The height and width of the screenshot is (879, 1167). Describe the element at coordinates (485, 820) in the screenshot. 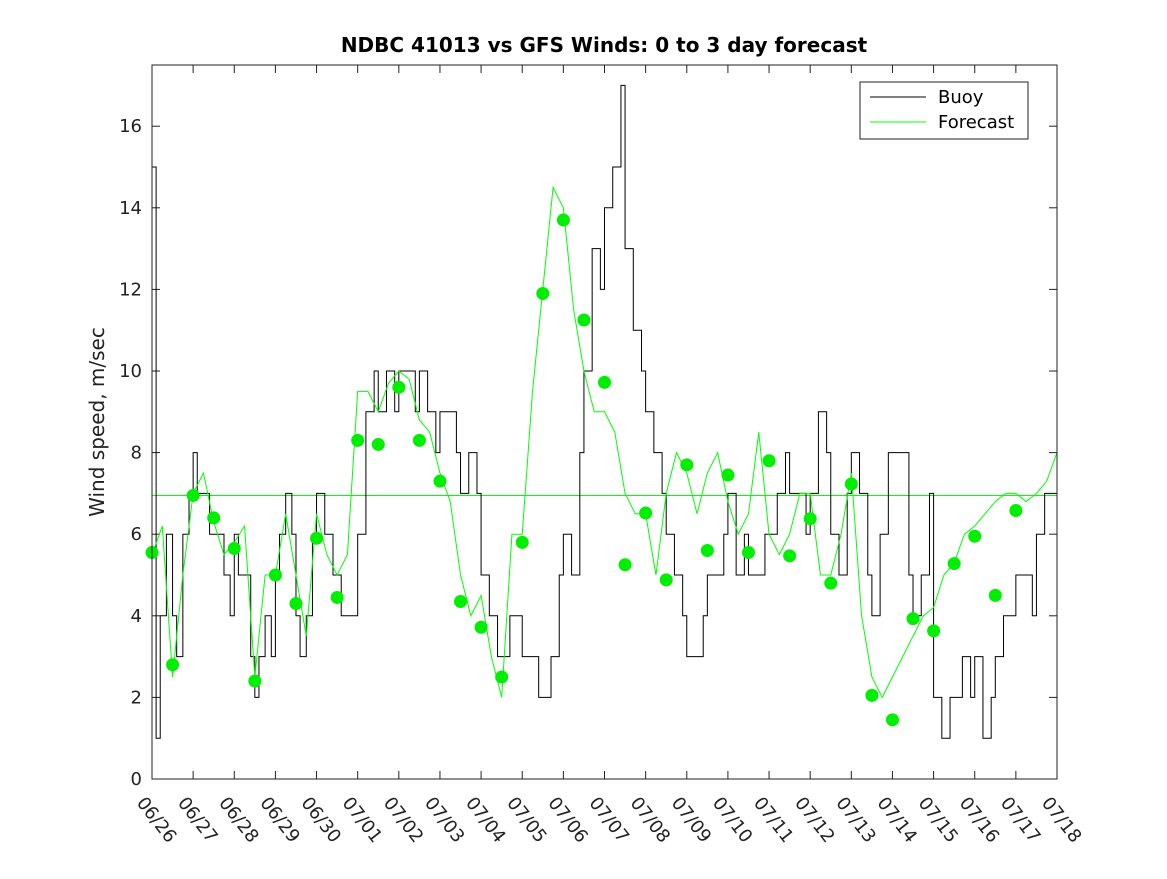

I see `x-tick-label: 07/04` at that location.